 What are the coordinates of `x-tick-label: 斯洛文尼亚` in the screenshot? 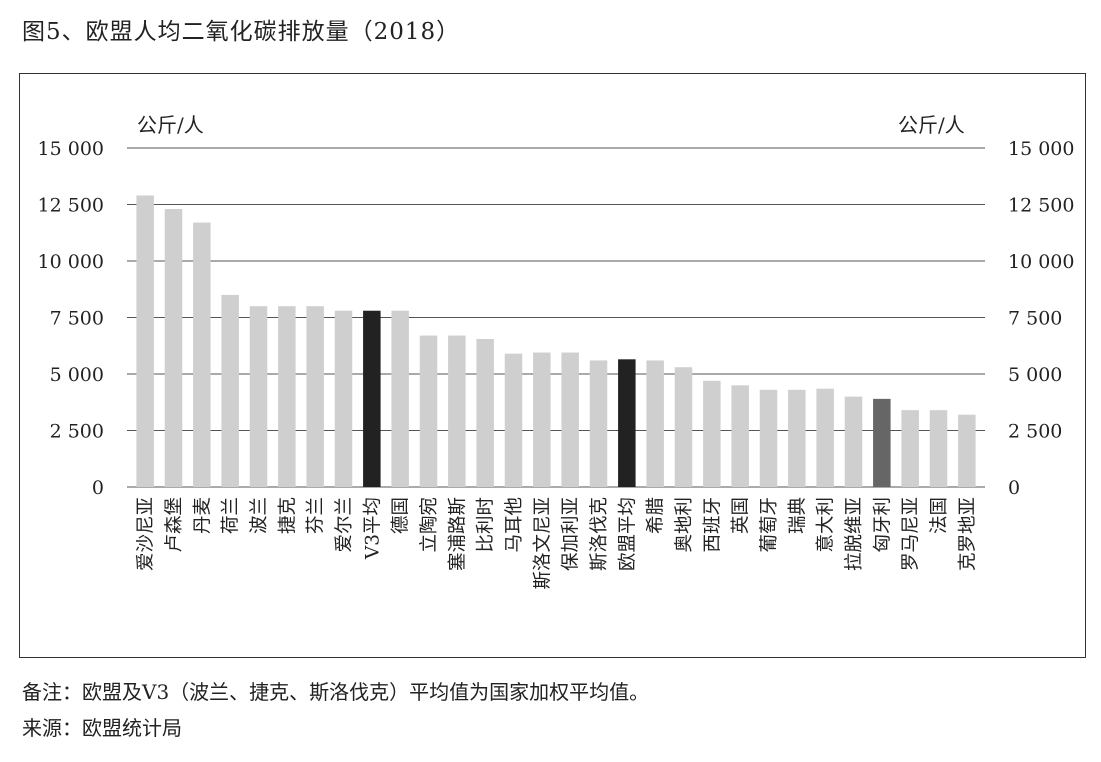 It's located at (542, 543).